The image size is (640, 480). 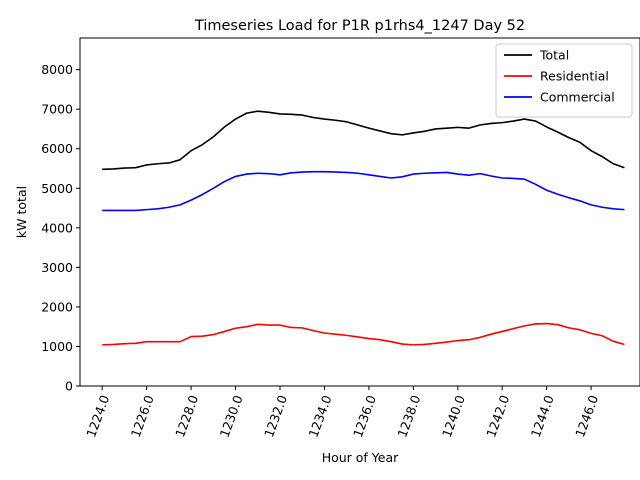 I want to click on series-line-total, so click(x=363, y=140).